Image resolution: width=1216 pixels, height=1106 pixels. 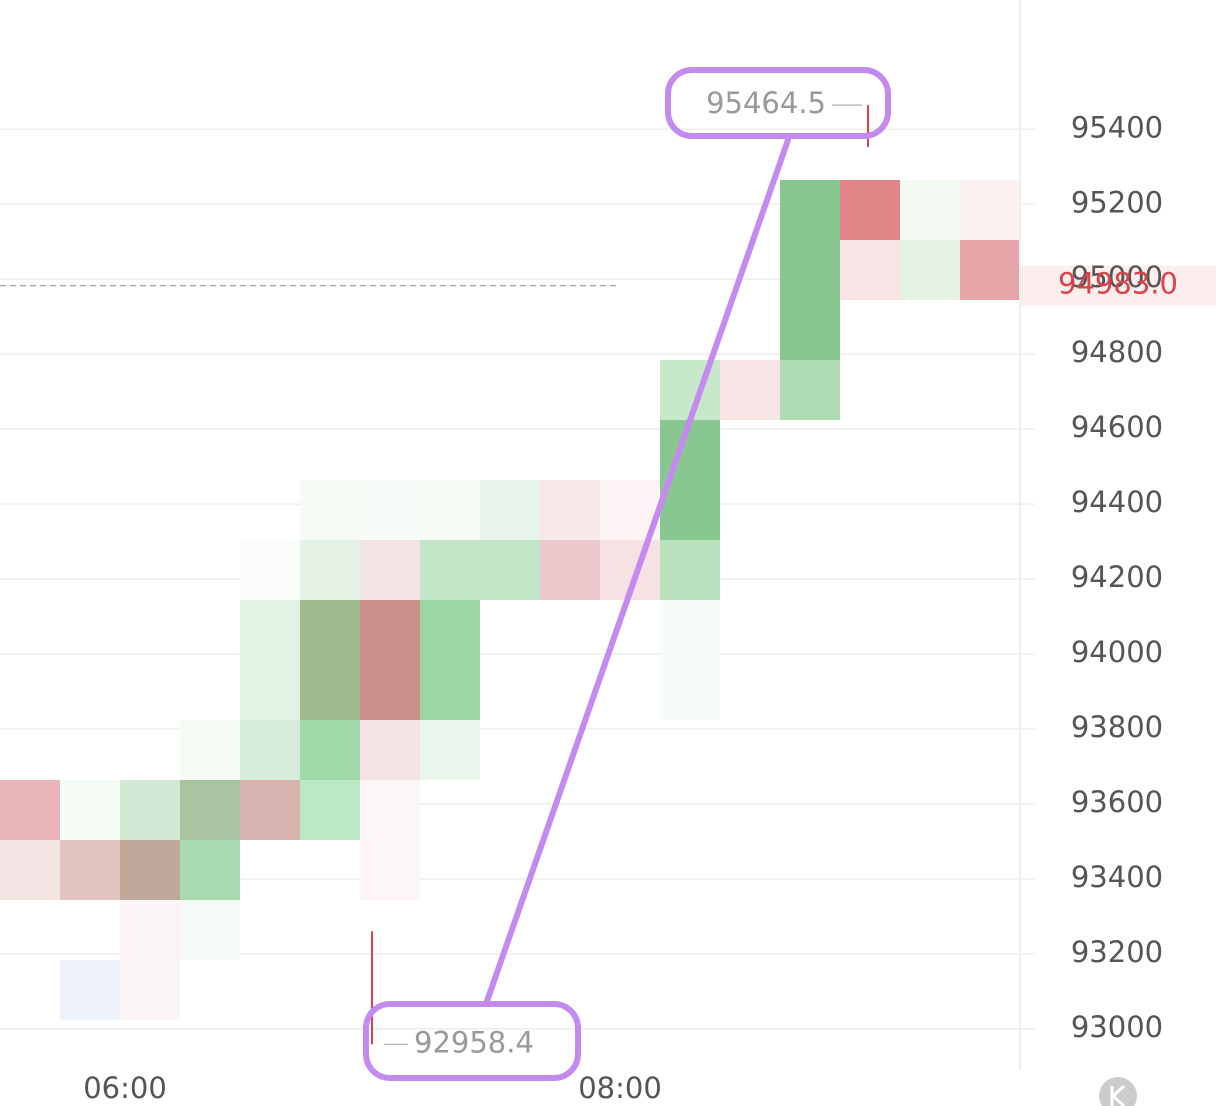 I want to click on last-price-label: 94983.0, so click(x=1118, y=284).